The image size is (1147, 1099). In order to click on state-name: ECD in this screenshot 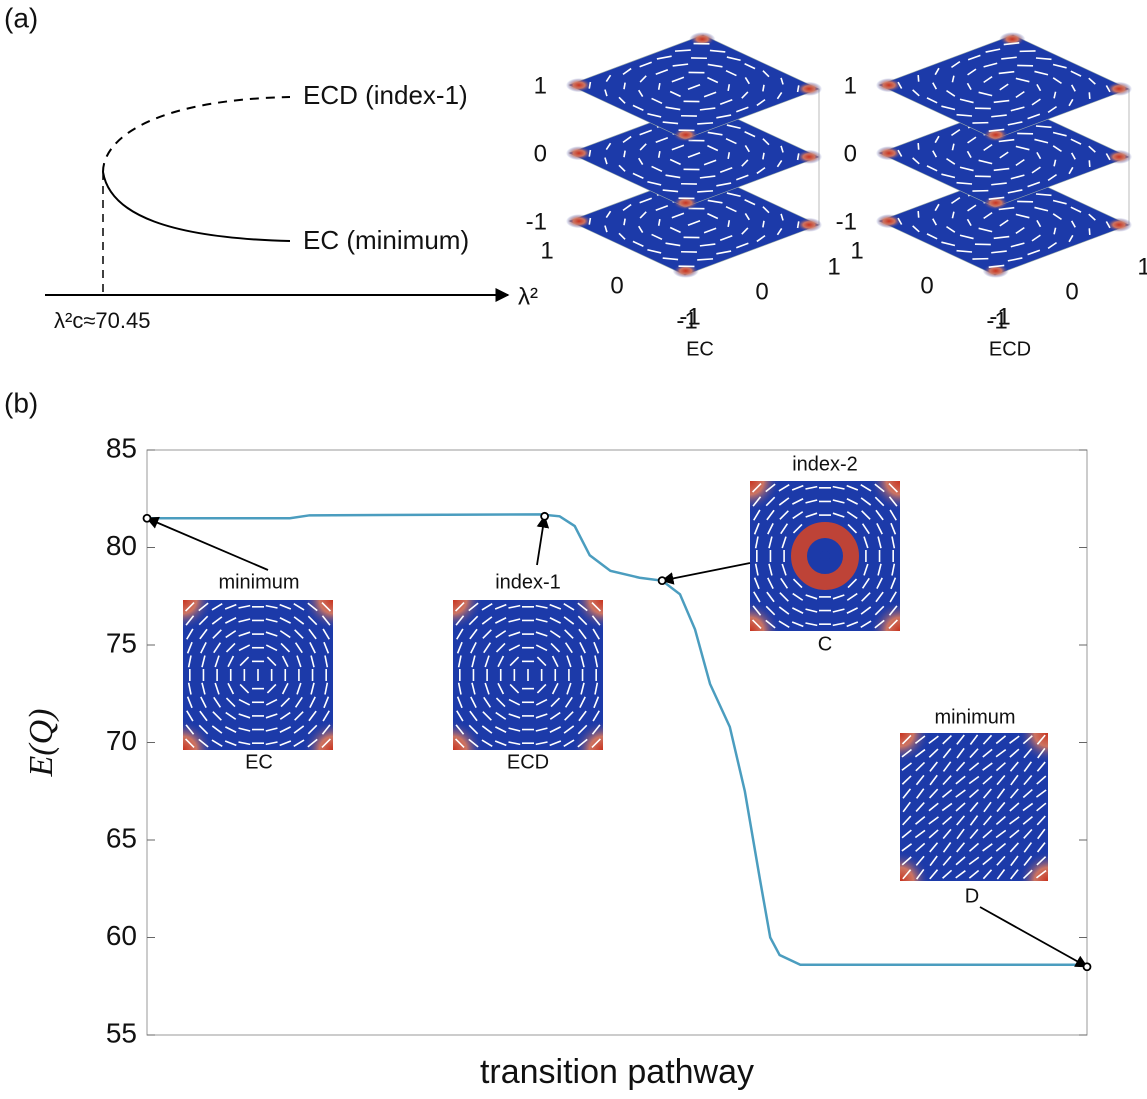, I will do `click(528, 762)`.